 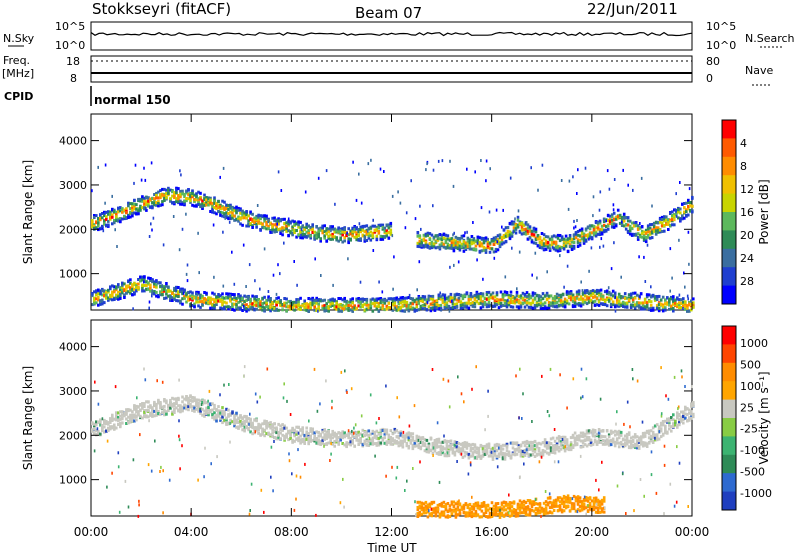 What do you see at coordinates (73, 61) in the screenshot?
I see `freq-tick-high: 18` at bounding box center [73, 61].